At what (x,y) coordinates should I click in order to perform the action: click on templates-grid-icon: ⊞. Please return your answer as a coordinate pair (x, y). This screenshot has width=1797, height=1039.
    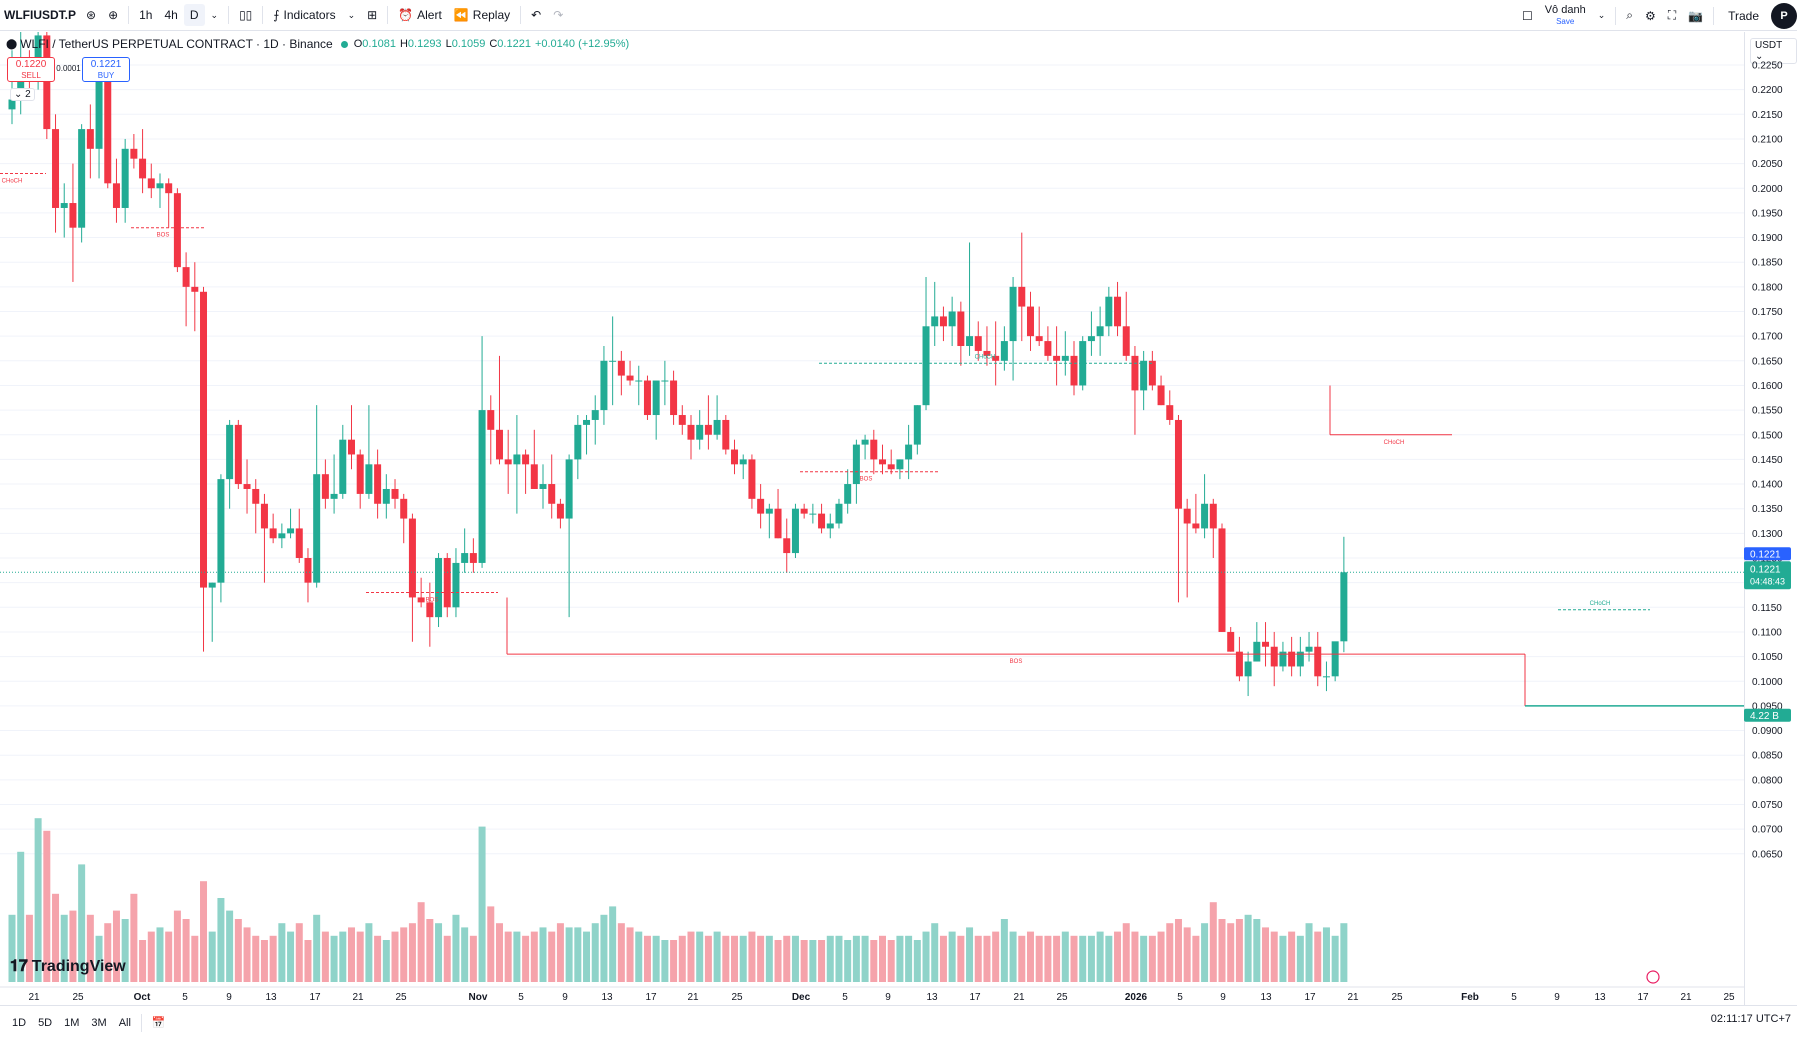
    Looking at the image, I should click on (372, 15).